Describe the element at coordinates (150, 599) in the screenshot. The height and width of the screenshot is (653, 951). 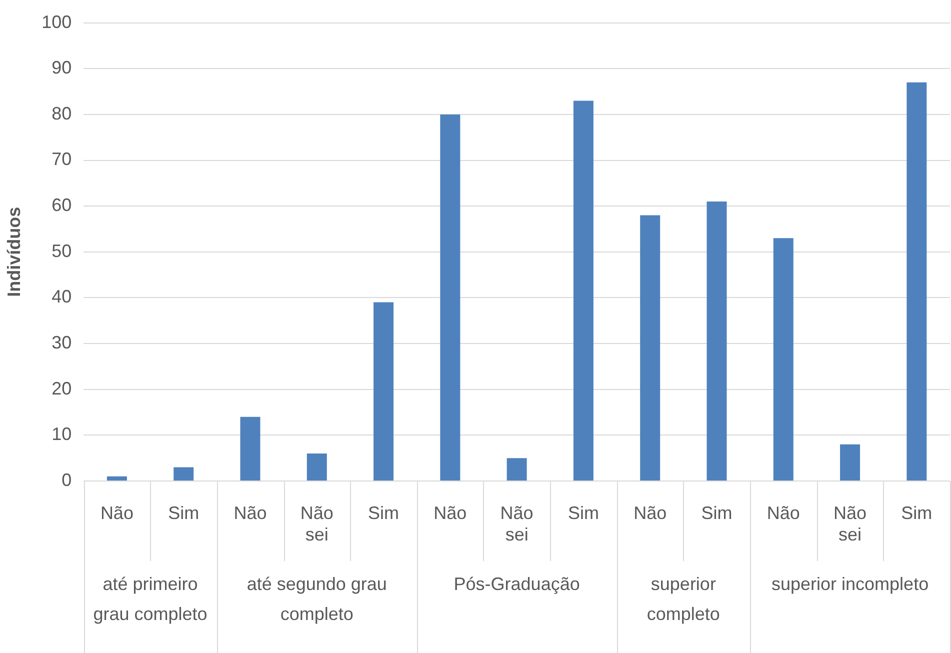
I see `text: até primeiro grau completo` at that location.